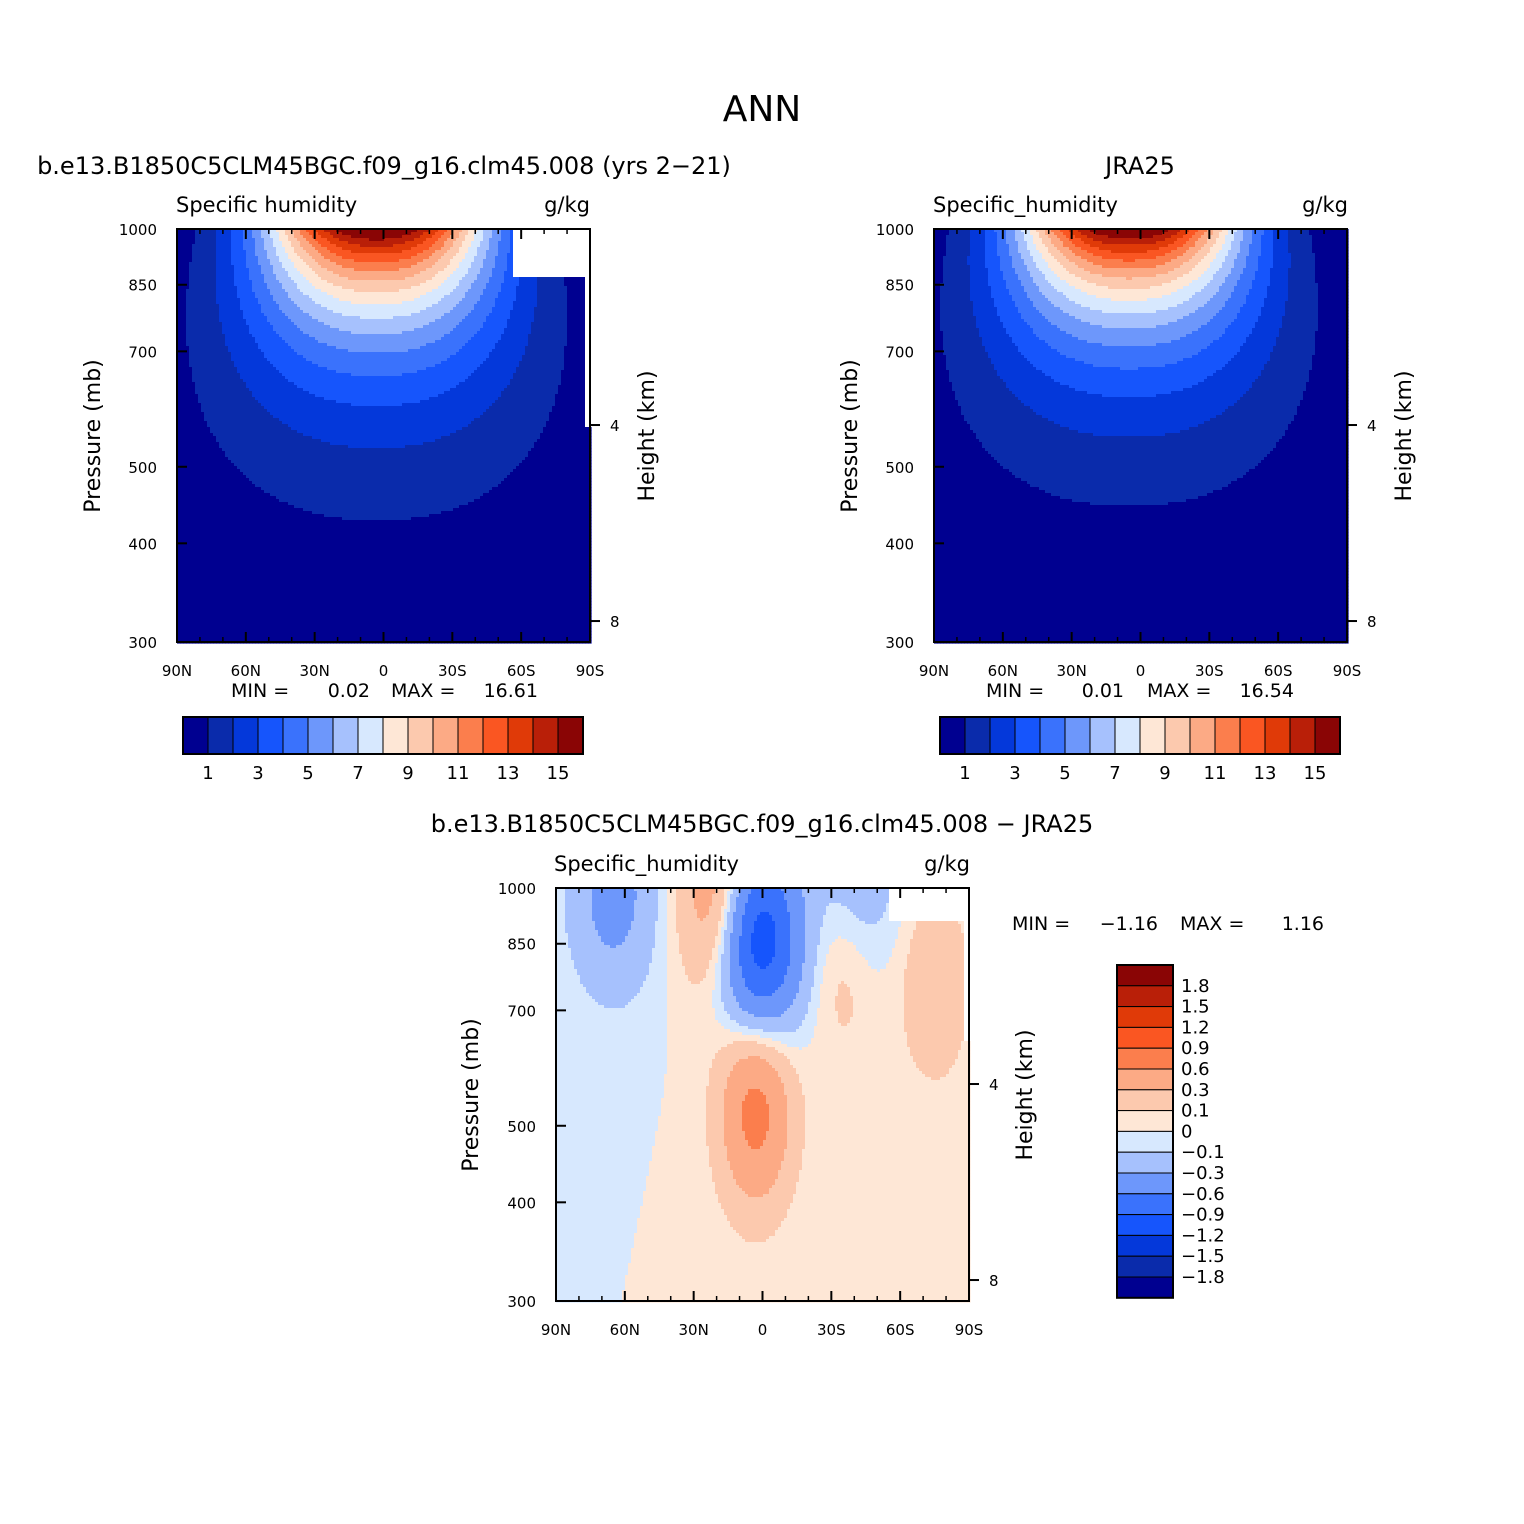 The height and width of the screenshot is (1524, 1524). Describe the element at coordinates (647, 435) in the screenshot. I see `panel-model-ylabel-right: Height (km)` at that location.